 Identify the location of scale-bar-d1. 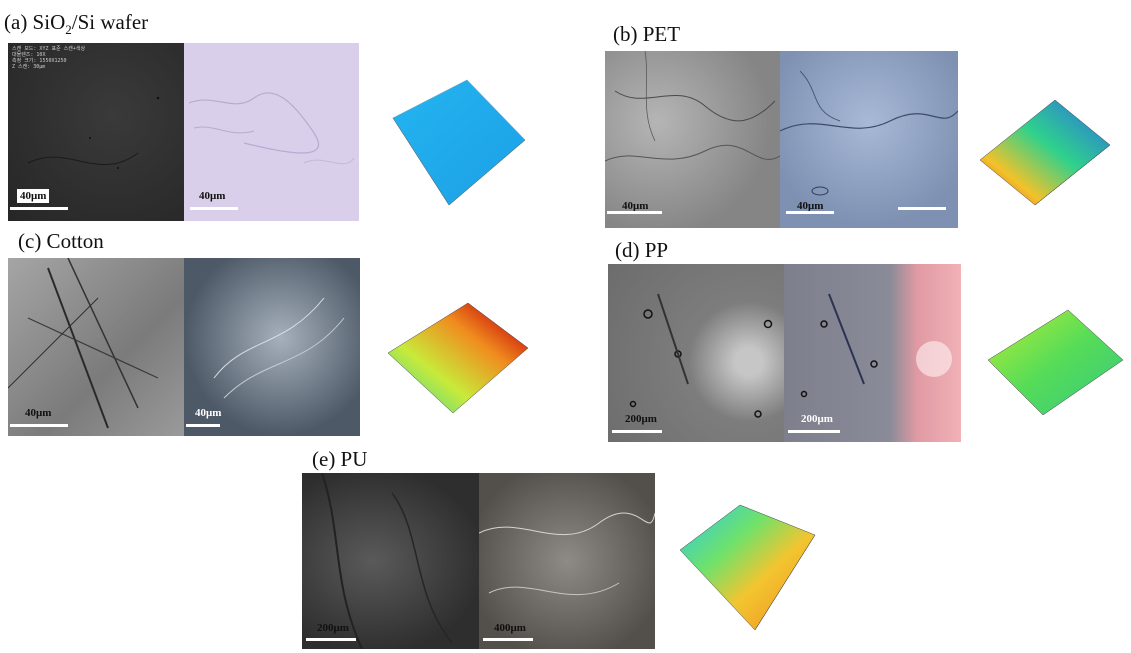
(637, 431).